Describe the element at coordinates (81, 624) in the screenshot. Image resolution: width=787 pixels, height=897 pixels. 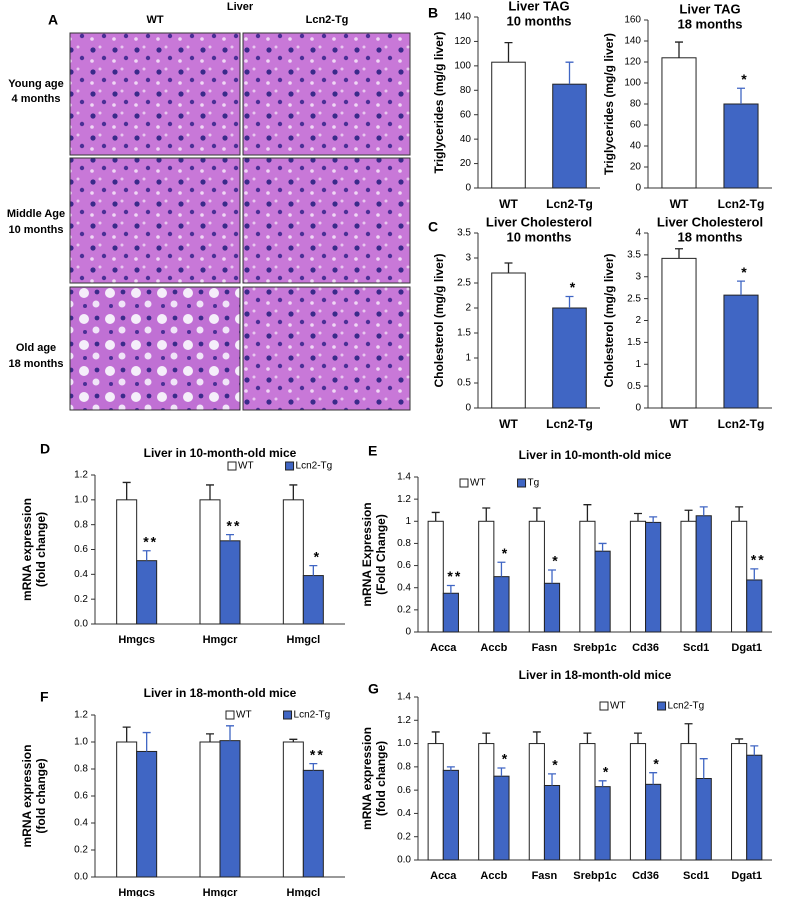
I see `y-tick-label: 0.0` at that location.